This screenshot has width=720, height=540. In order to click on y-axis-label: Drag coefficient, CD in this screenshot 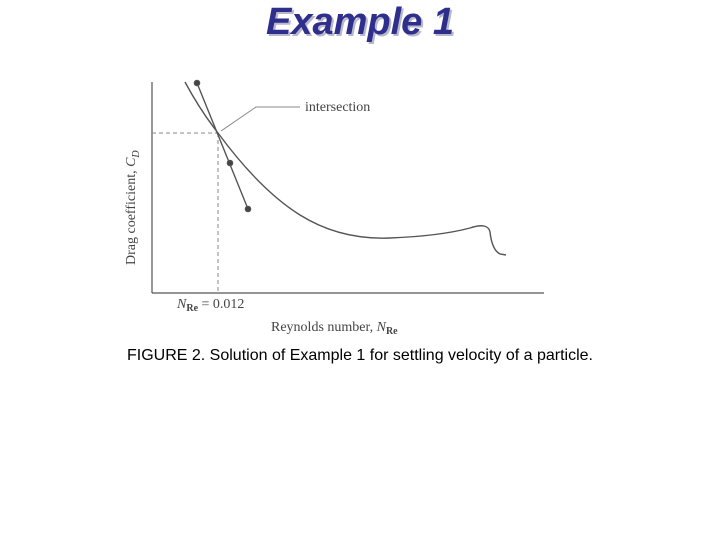, I will do `click(133, 207)`.